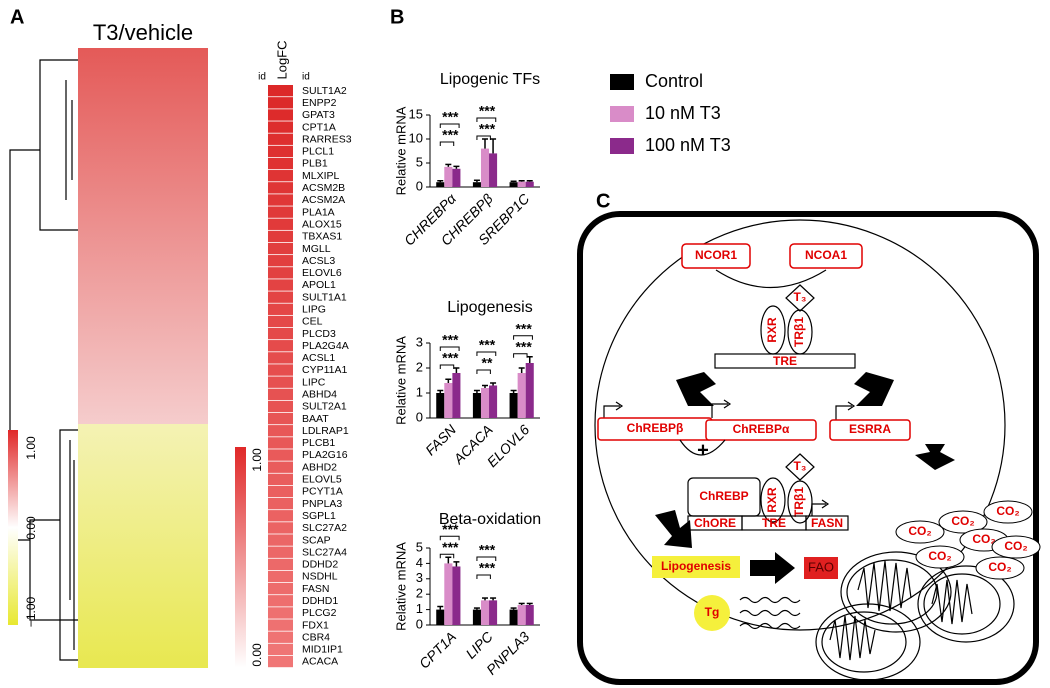  Describe the element at coordinates (143, 546) in the screenshot. I see `heatmap-down` at that location.